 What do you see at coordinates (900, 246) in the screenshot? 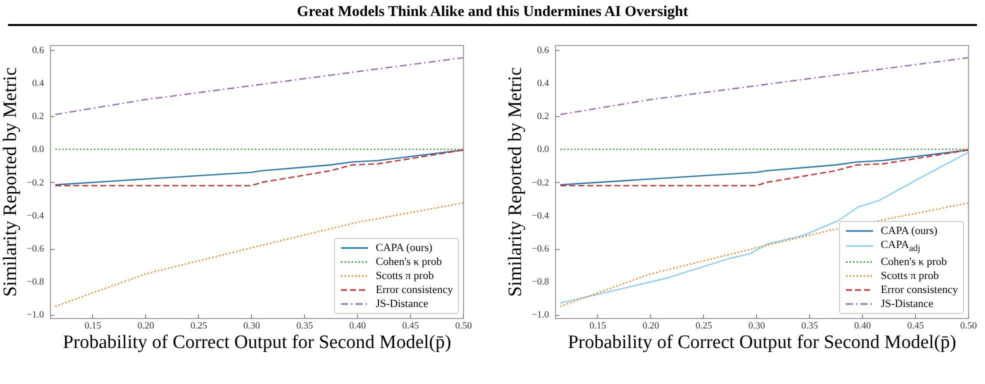
I see `legend-label: CAPA$_{adj}$` at bounding box center [900, 246].